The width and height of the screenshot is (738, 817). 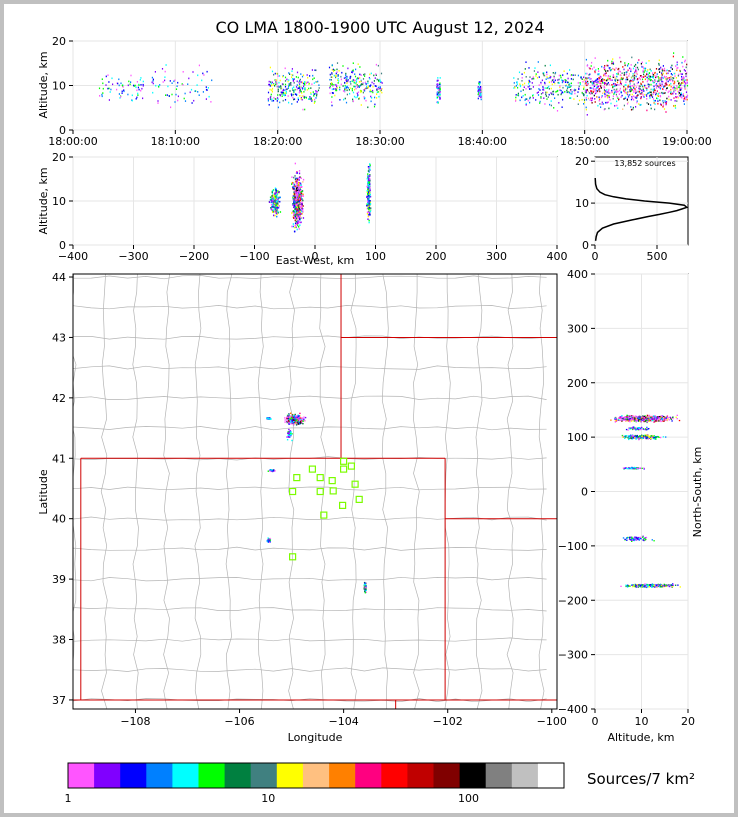 What do you see at coordinates (343, 718) in the screenshot?
I see `longitude-ticks: −108 −106 −104 −102 −100` at bounding box center [343, 718].